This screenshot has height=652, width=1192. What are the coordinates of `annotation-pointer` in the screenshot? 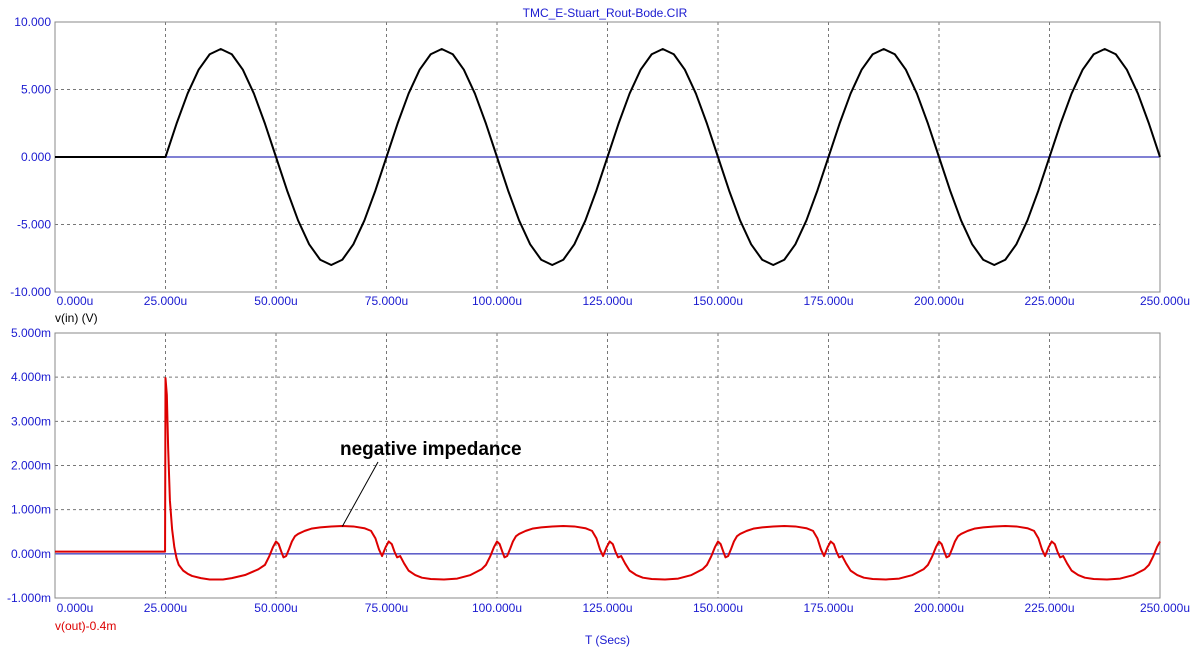 It's located at (360, 494).